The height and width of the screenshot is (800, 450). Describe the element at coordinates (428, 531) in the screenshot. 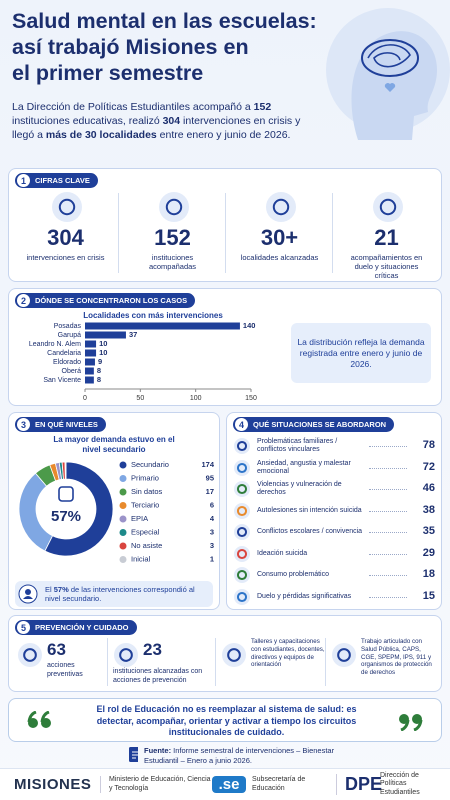

I see `situation-value: 35` at that location.